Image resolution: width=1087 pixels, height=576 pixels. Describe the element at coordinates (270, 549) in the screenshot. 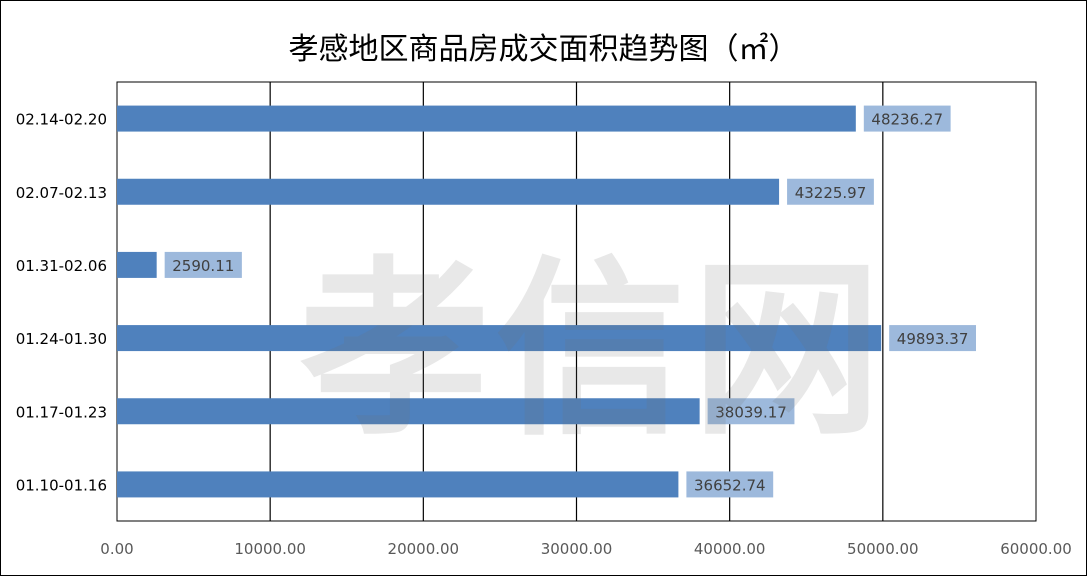

I see `x-tick-label: 10000.00` at that location.